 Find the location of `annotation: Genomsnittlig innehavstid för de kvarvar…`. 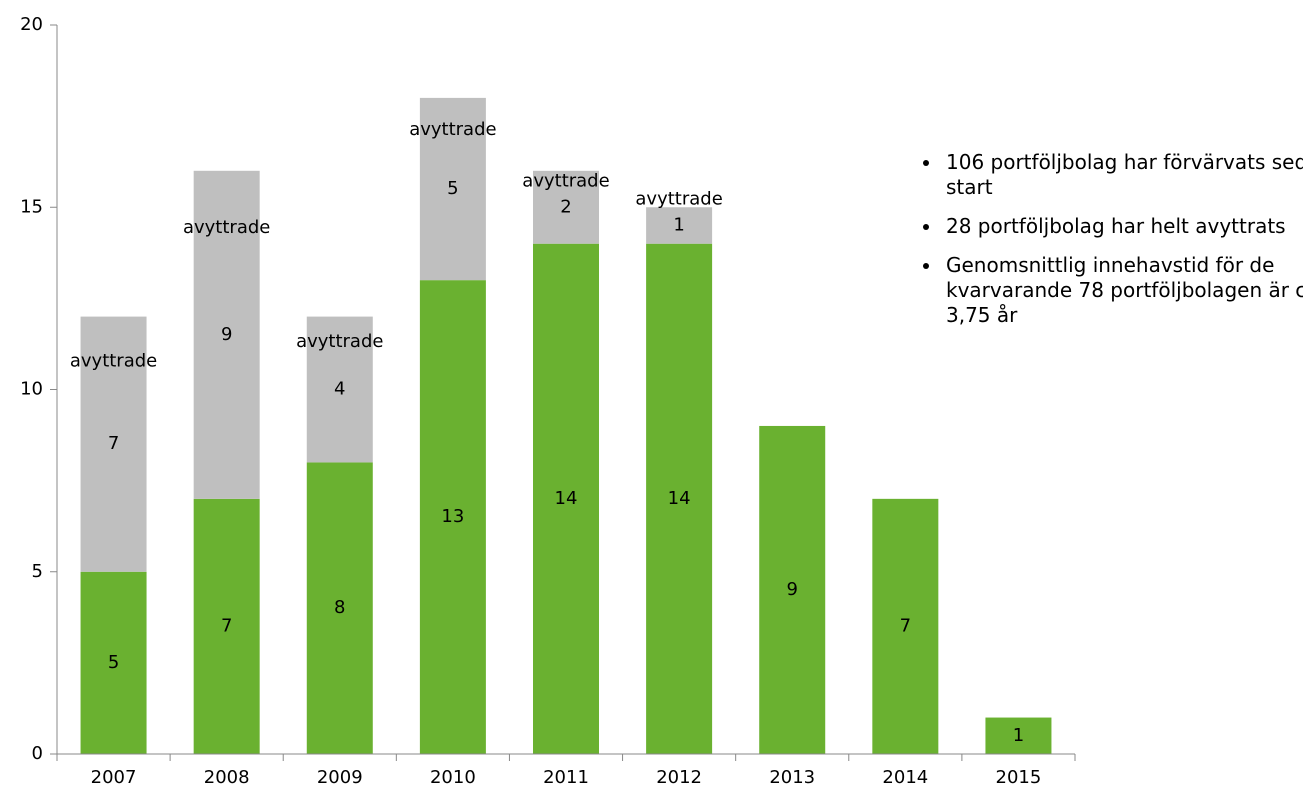

annotation: Genomsnittlig innehavstid för de kvarvar… is located at coordinates (1122, 290).